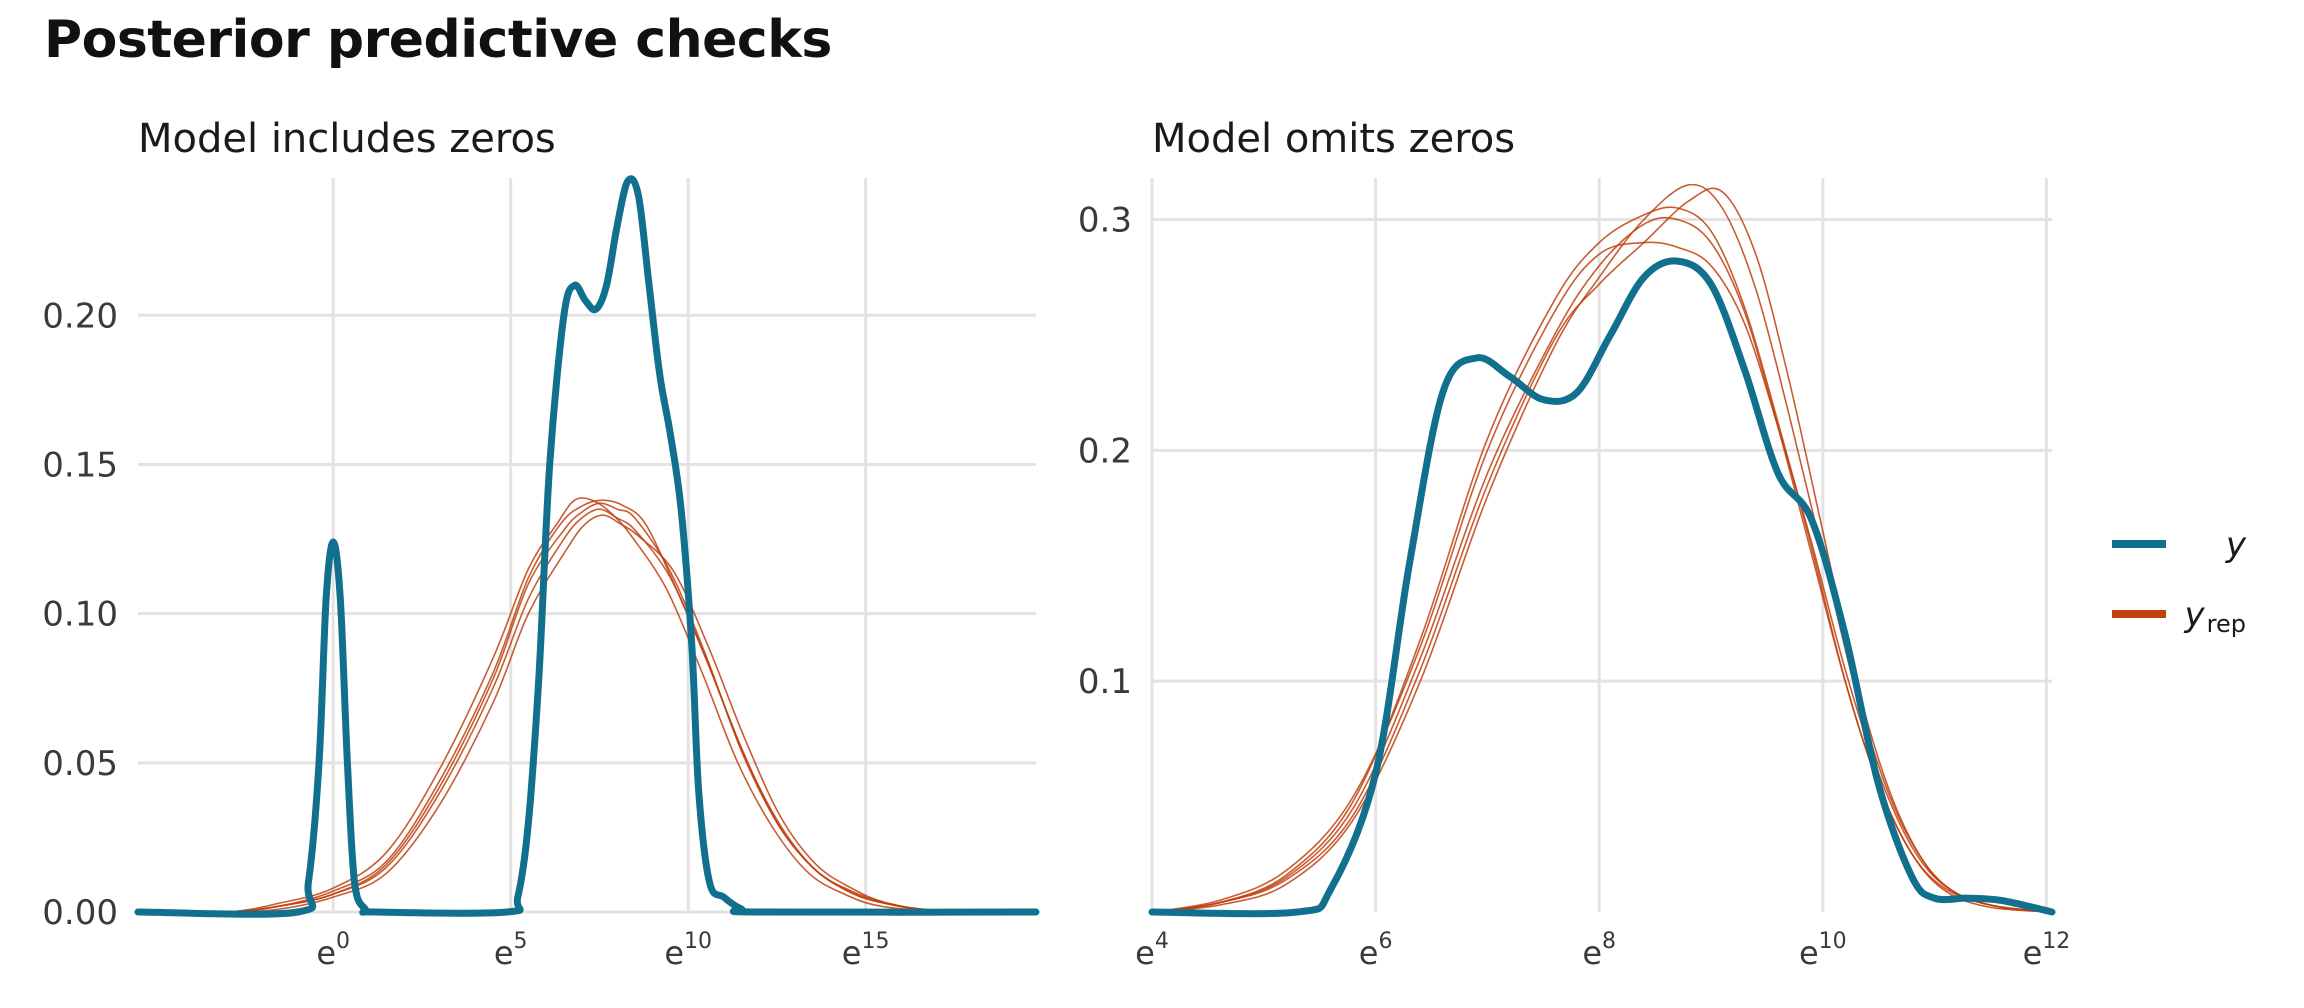 The width and height of the screenshot is (2304, 1008). I want to click on y-tick-label: 0.3, so click(1105, 221).